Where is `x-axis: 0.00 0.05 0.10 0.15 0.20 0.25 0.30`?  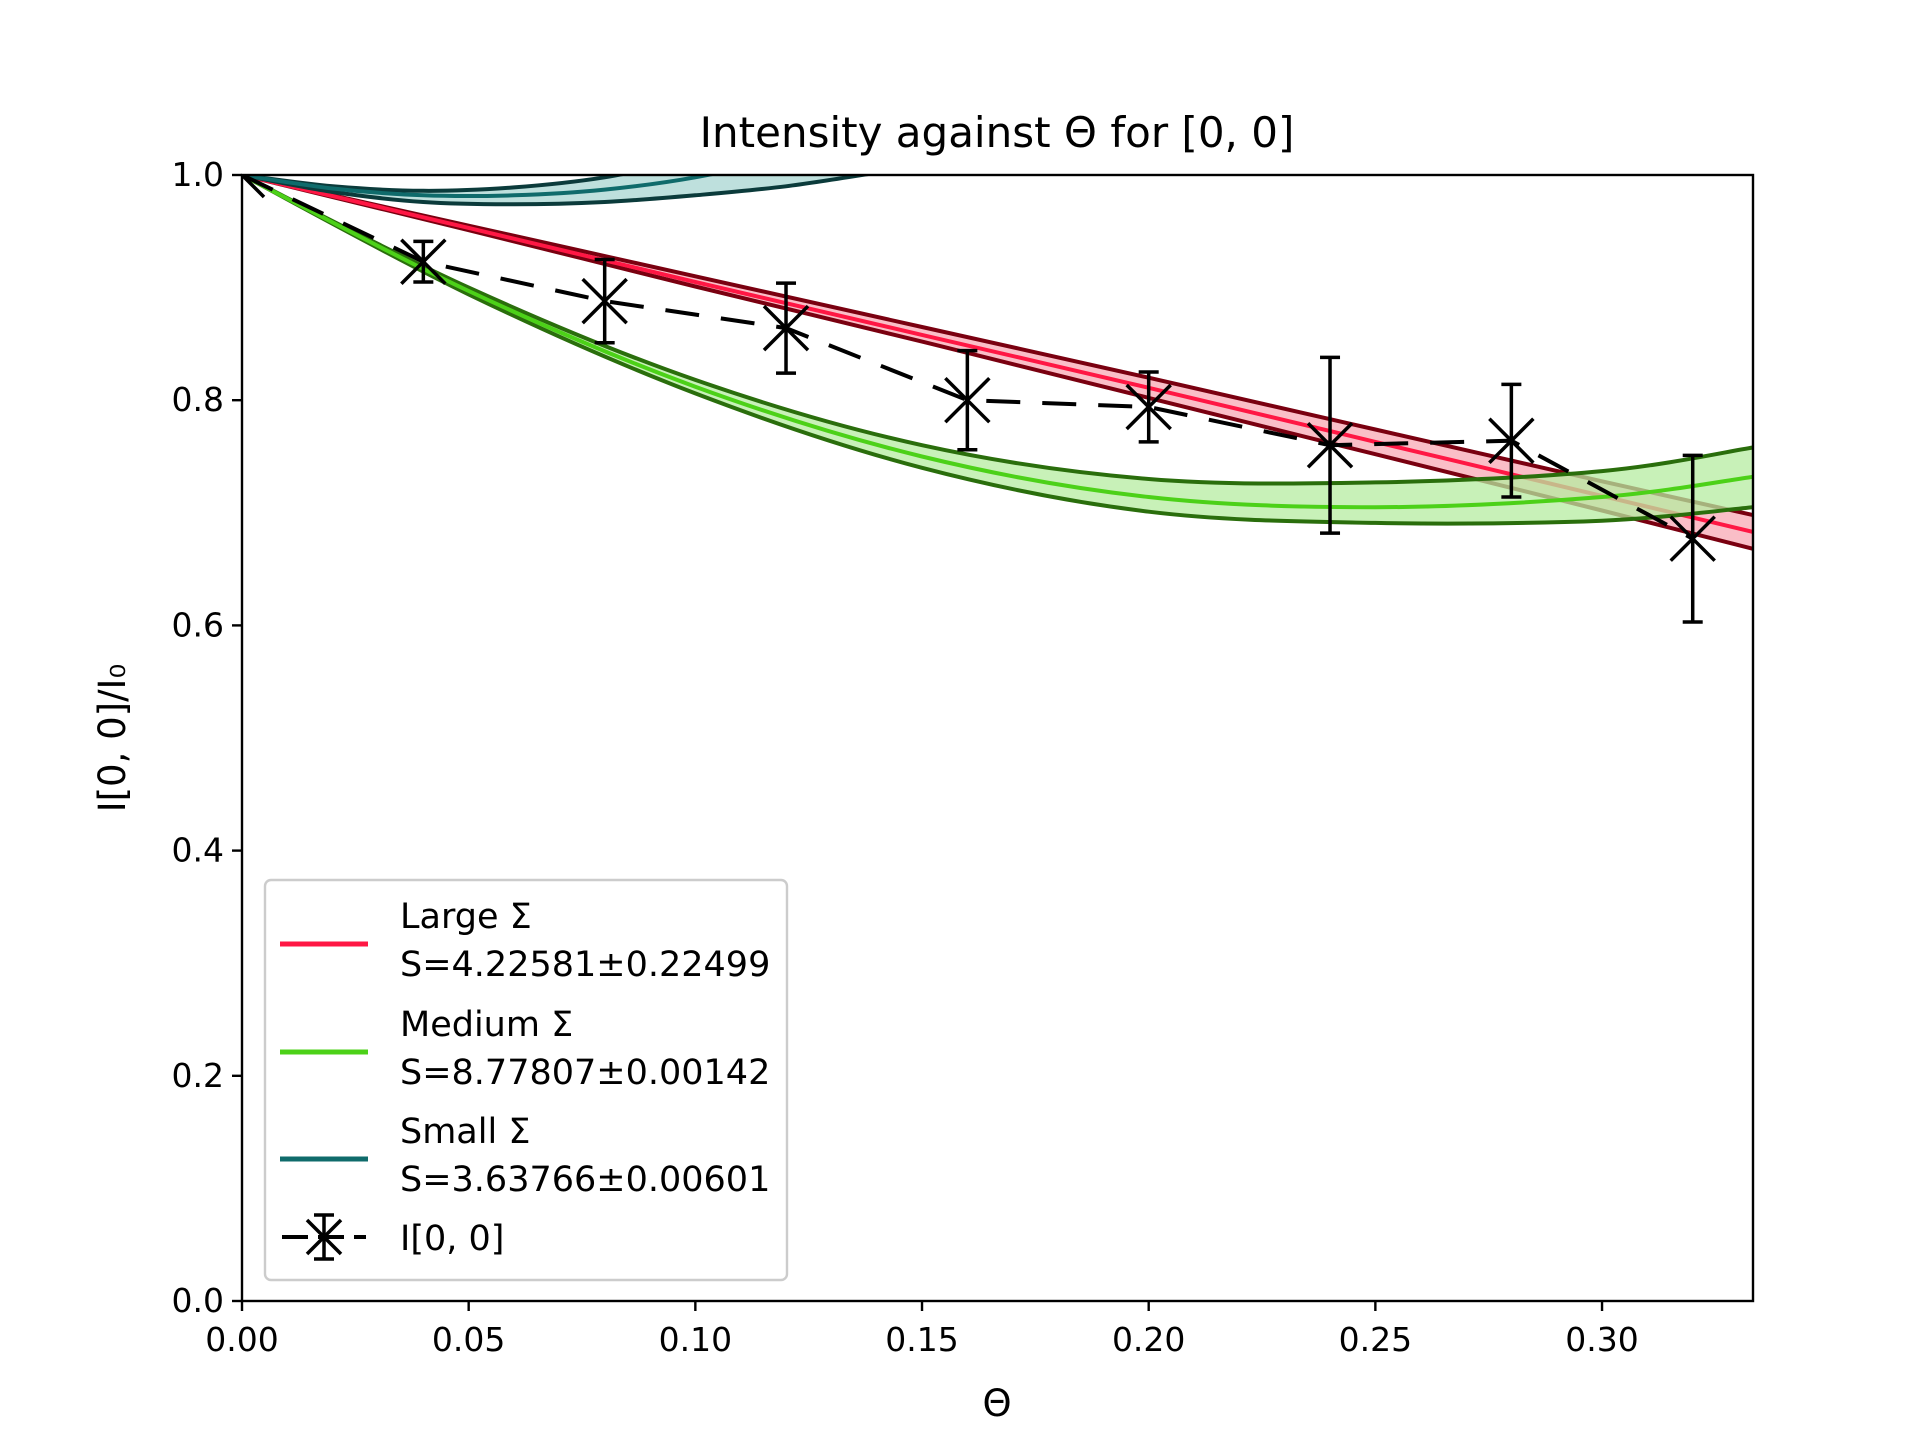
x-axis: 0.00 0.05 0.10 0.15 0.20 0.25 0.30 is located at coordinates (922, 1330).